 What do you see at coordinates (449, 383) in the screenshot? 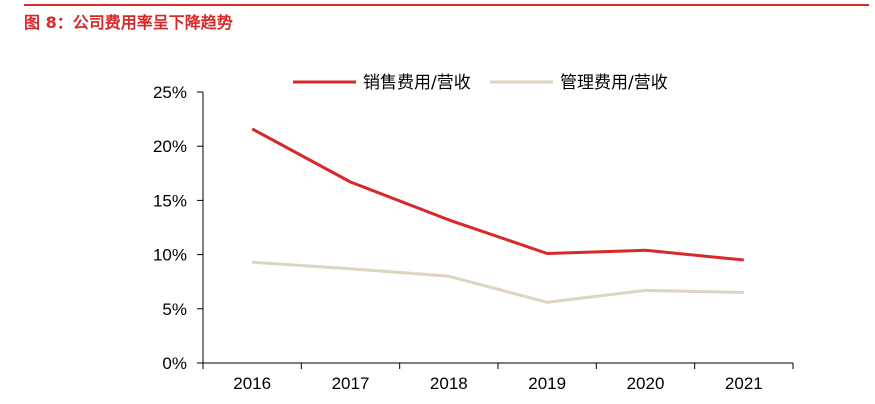
I see `x-tick-label: 2018` at bounding box center [449, 383].